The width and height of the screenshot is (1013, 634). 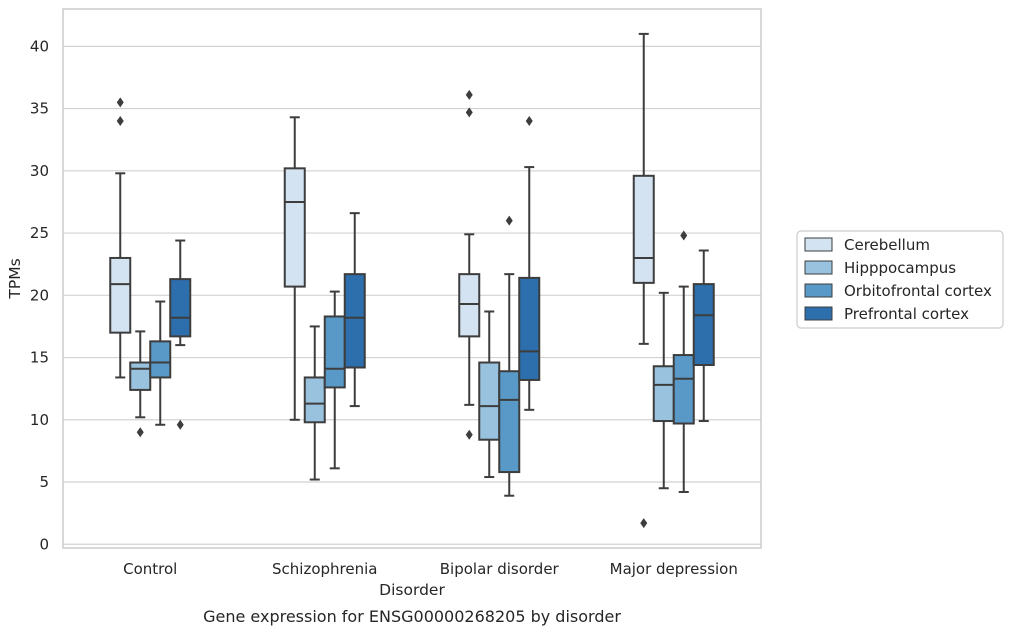 I want to click on x-tick-label: Schizophrenia, so click(x=324, y=569).